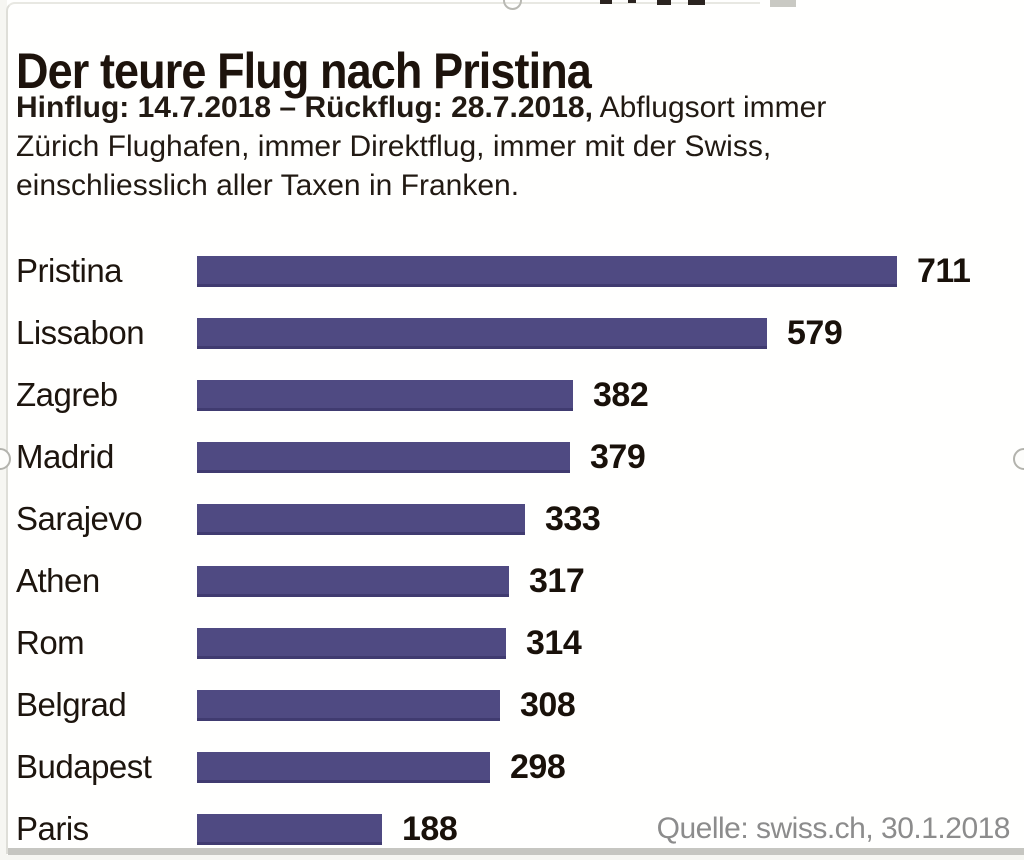 Image resolution: width=1024 pixels, height=860 pixels. I want to click on chart-row: Madrid 379, so click(512, 457).